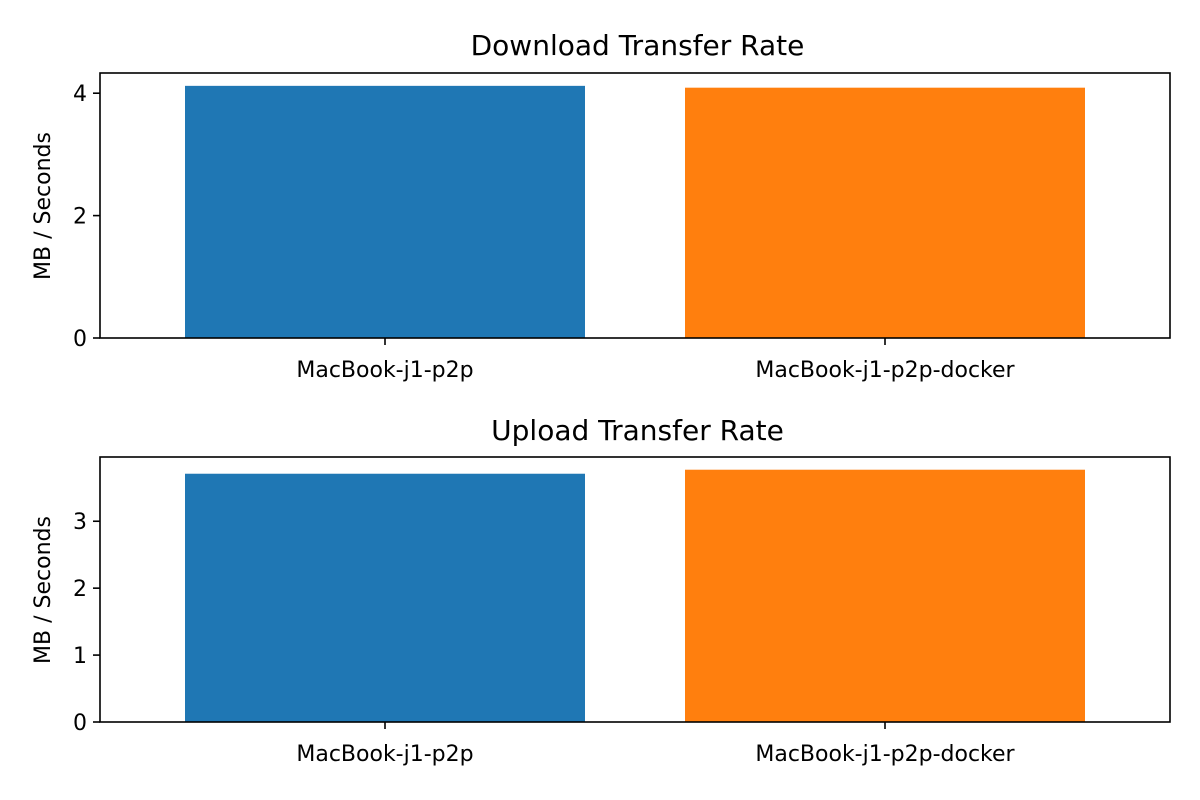  What do you see at coordinates (638, 45) in the screenshot?
I see `chart-title: Download Transfer Rate` at bounding box center [638, 45].